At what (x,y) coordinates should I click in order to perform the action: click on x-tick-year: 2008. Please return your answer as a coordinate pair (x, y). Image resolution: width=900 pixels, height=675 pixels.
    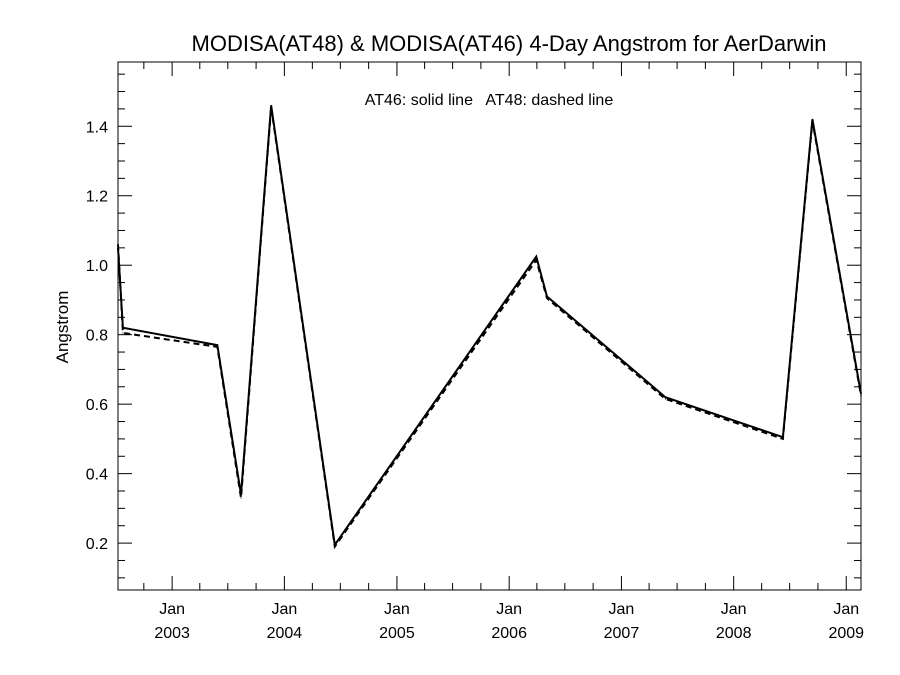
    Looking at the image, I should click on (734, 633).